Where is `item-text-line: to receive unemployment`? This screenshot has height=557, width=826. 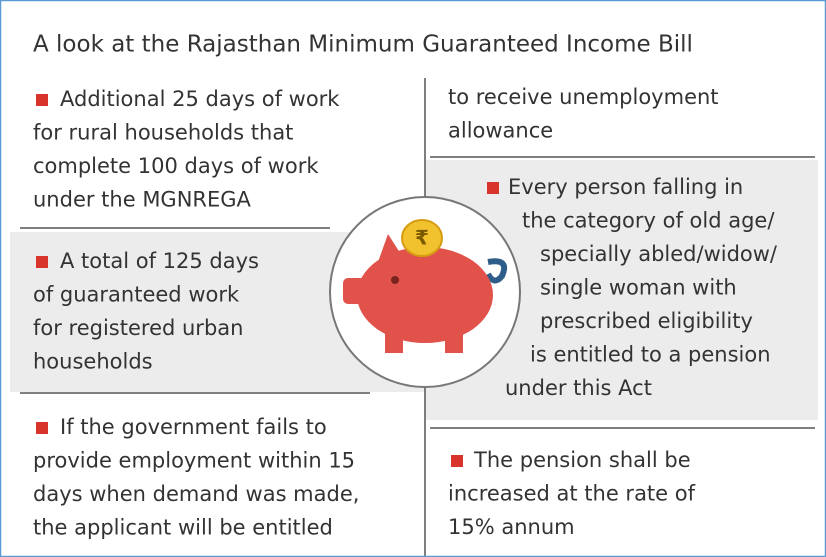 item-text-line: to receive unemployment is located at coordinates (583, 97).